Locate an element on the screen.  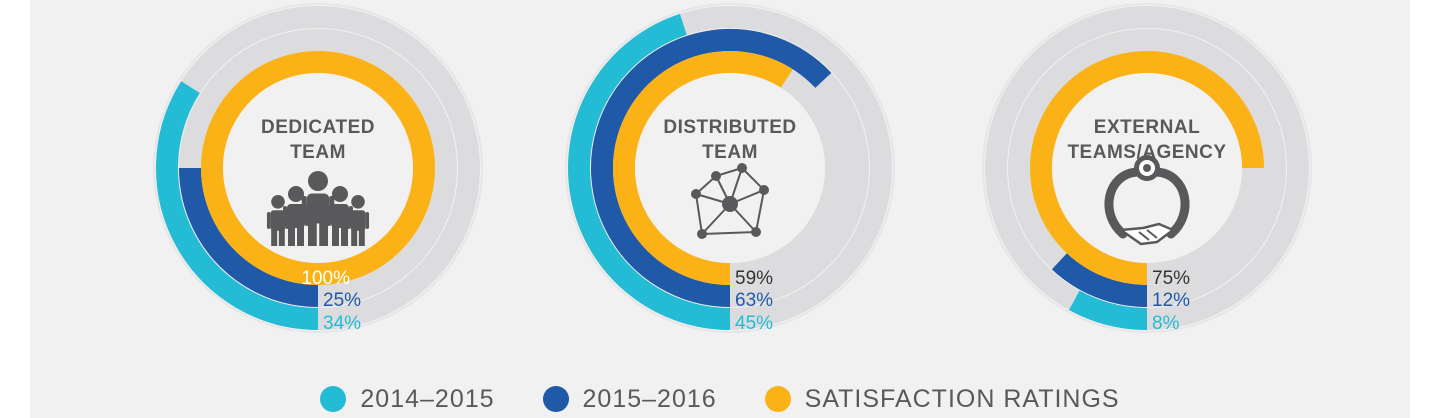
legend-item-satisfaction: SATISFACTION RATINGS is located at coordinates (942, 399).